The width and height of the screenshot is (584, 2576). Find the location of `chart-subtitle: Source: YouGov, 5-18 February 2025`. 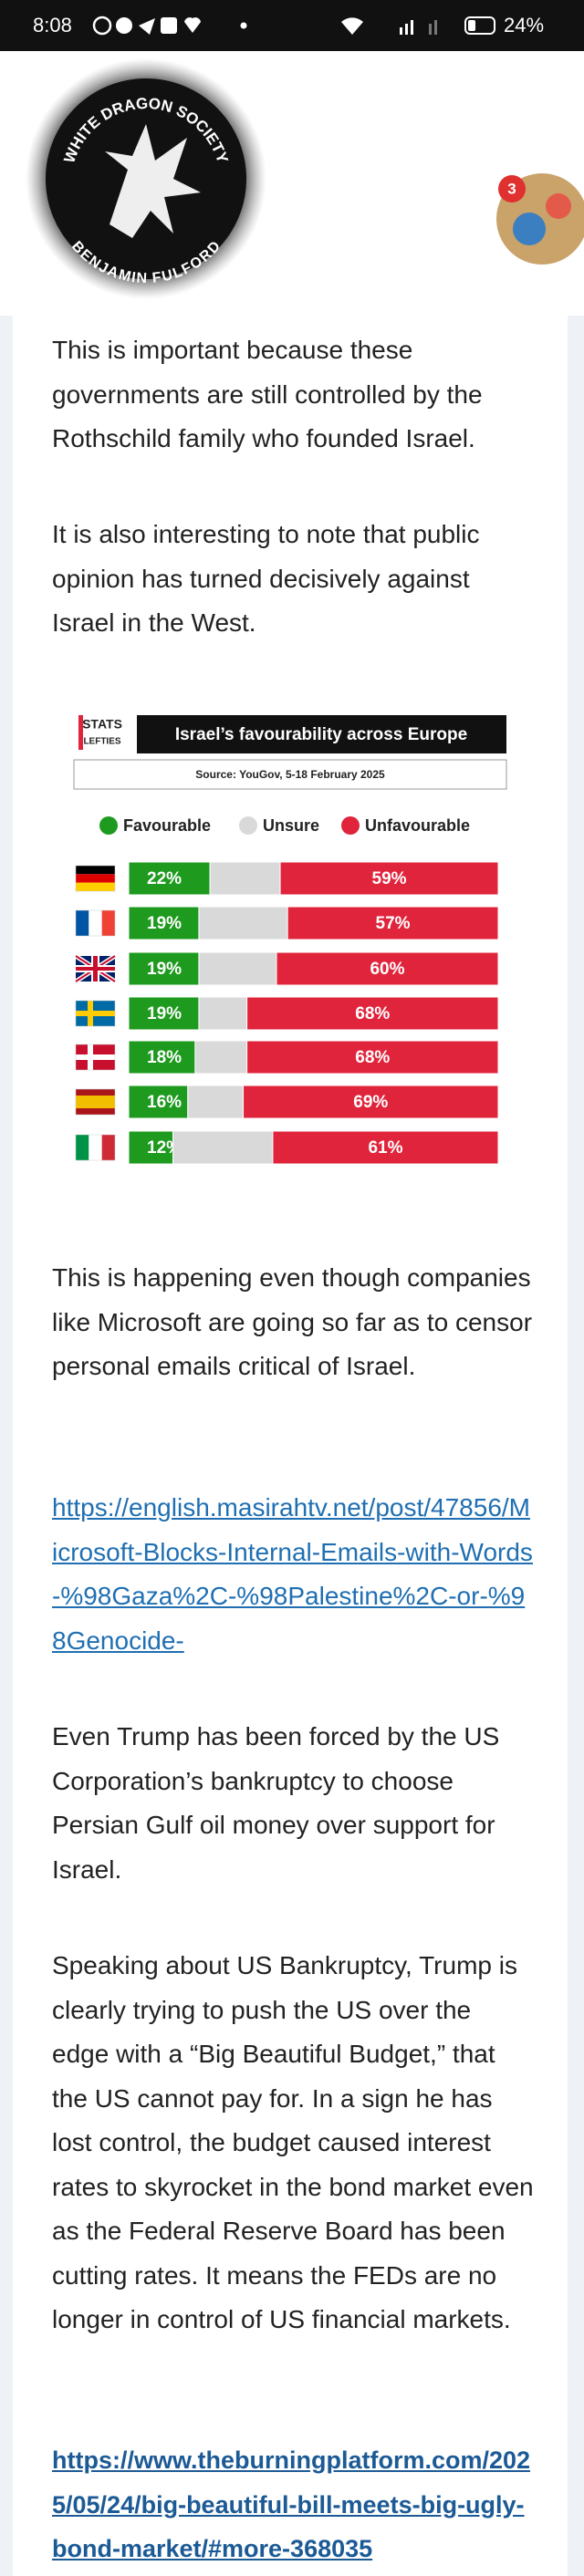

chart-subtitle: Source: YouGov, 5-18 February 2025 is located at coordinates (290, 774).